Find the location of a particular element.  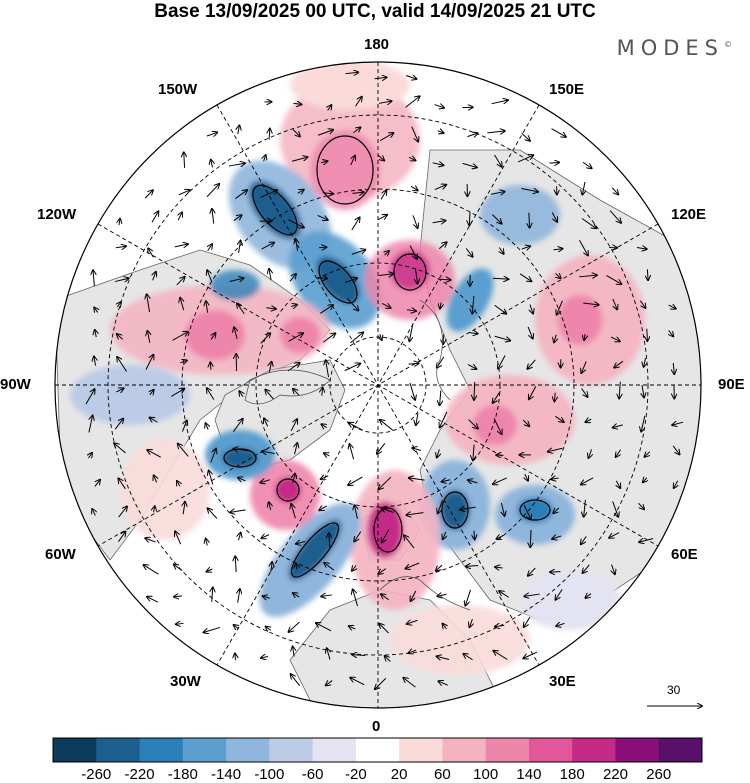

colorbar-tick-label: 60 is located at coordinates (442, 774).